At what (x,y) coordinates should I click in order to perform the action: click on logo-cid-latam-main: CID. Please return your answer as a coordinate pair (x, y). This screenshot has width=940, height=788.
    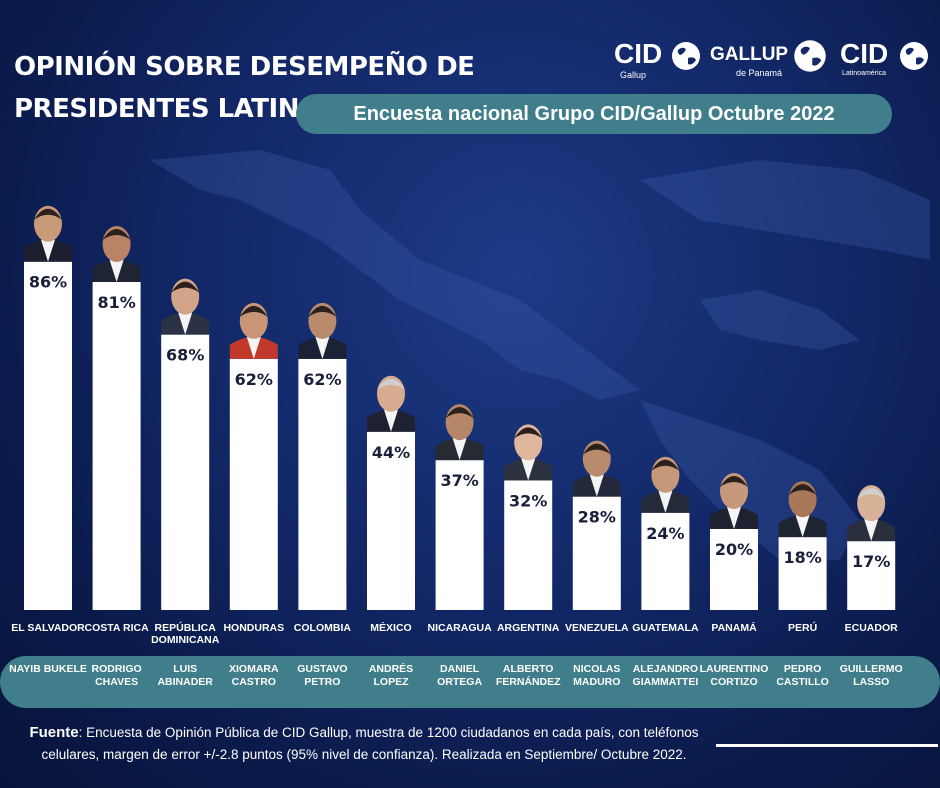
    Looking at the image, I should click on (864, 53).